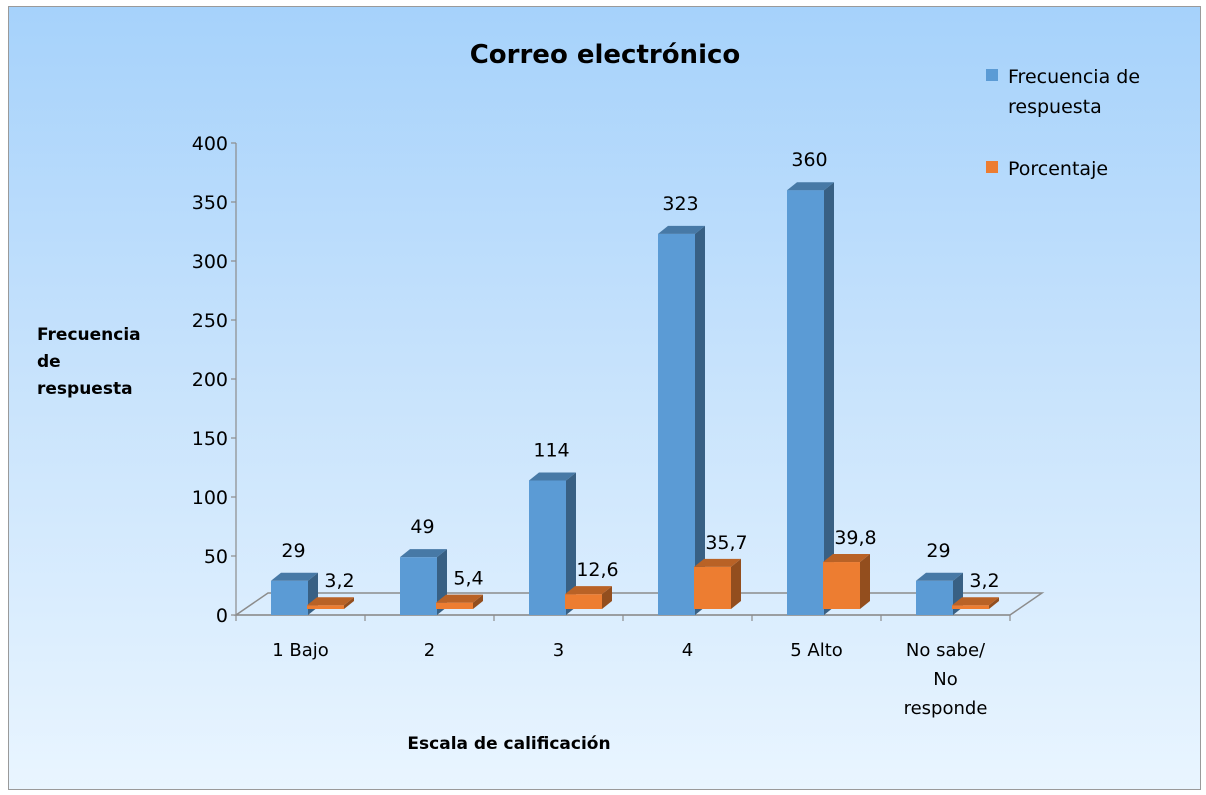 The width and height of the screenshot is (1206, 795). Describe the element at coordinates (49, 362) in the screenshot. I see `y-axis-title-line: de` at that location.